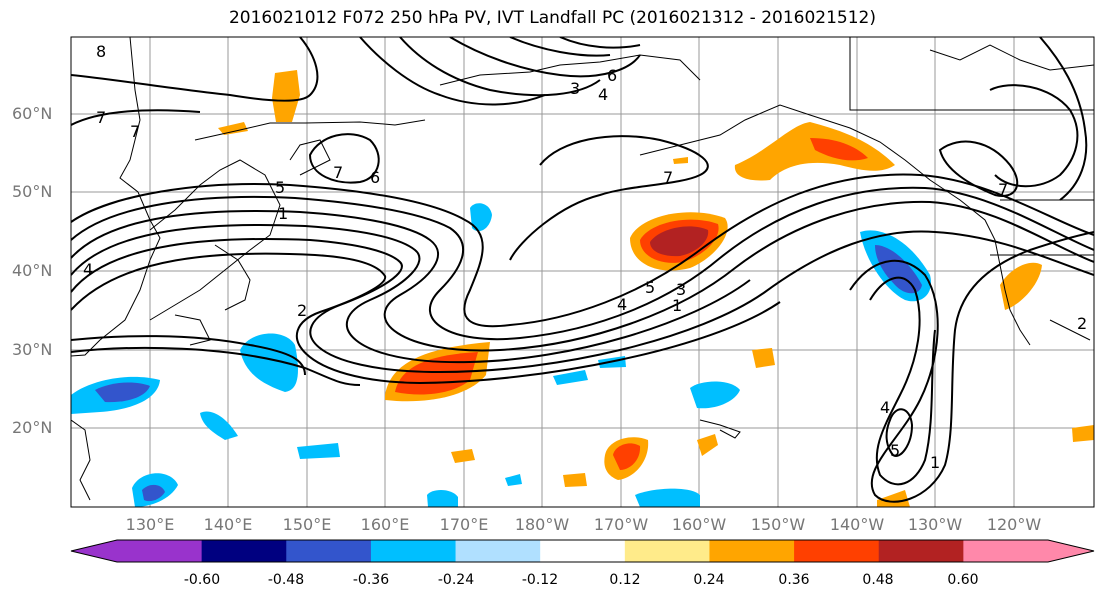  What do you see at coordinates (857, 524) in the screenshot?
I see `lon-label-140w: 140°W` at bounding box center [857, 524].